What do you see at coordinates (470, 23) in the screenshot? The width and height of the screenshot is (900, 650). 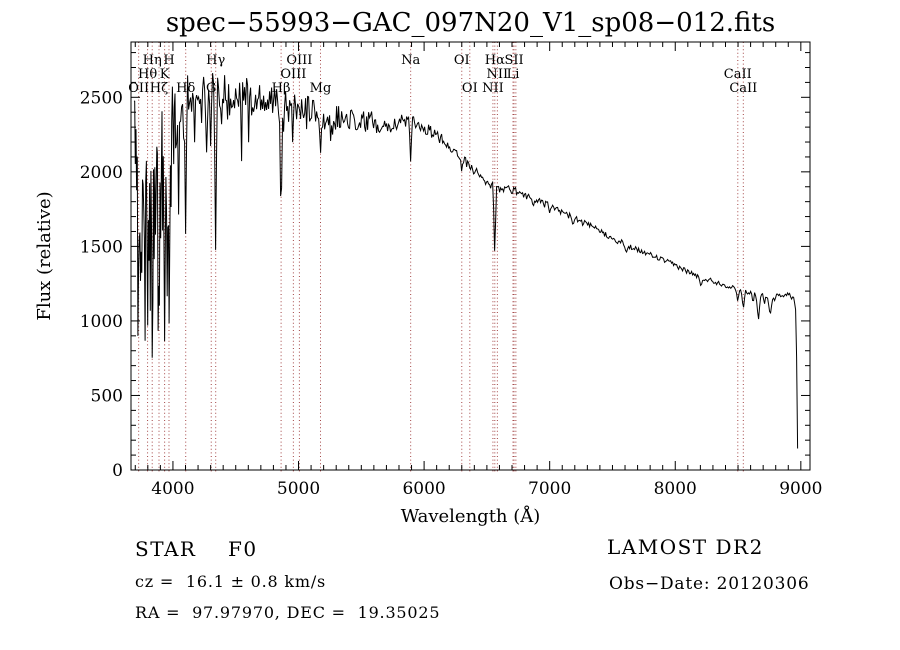 I see `plot-title: spec−55993−GAC_097N20_V1_sp08−012.fits` at bounding box center [470, 23].